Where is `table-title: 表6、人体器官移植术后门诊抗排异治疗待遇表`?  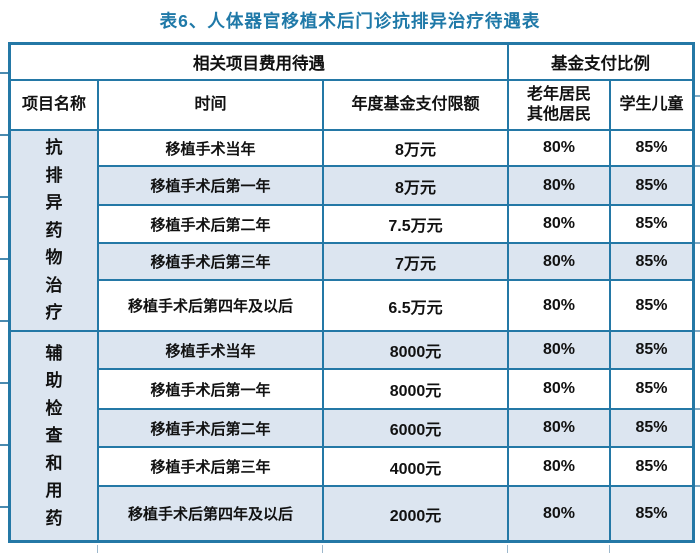
table-title: 表6、人体器官移植术后门诊抗排异治疗待遇表 is located at coordinates (350, 21).